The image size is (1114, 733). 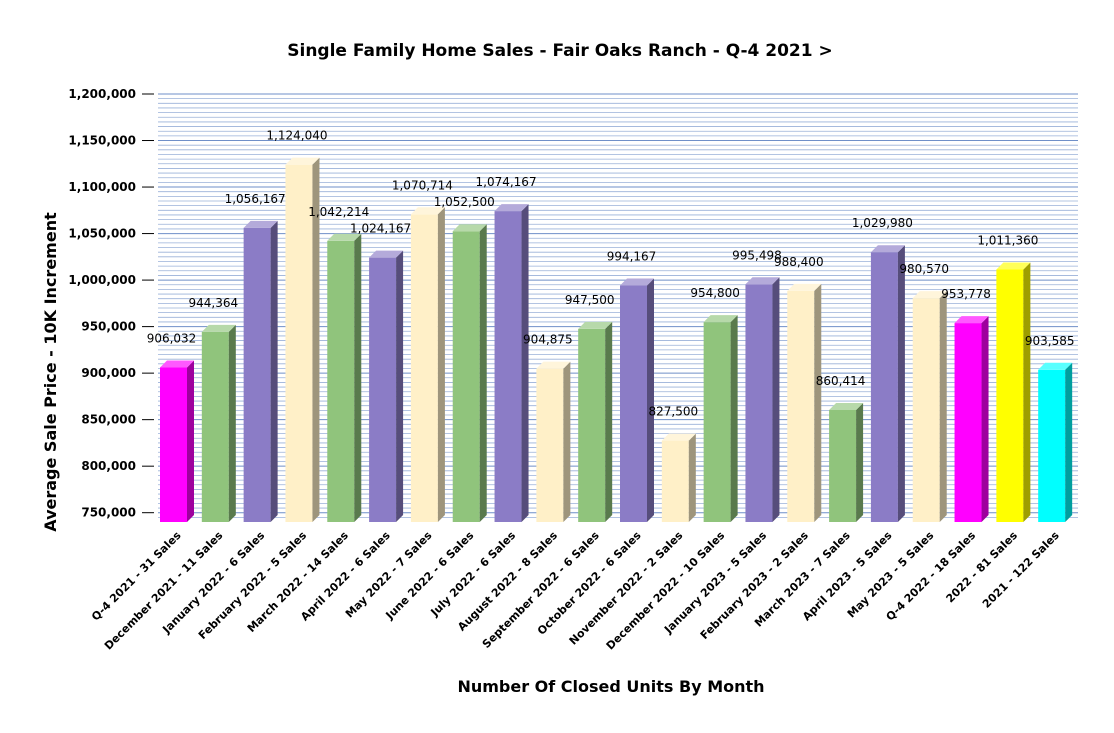 What do you see at coordinates (882, 223) in the screenshot?
I see `data-label: 1,029,980` at bounding box center [882, 223].